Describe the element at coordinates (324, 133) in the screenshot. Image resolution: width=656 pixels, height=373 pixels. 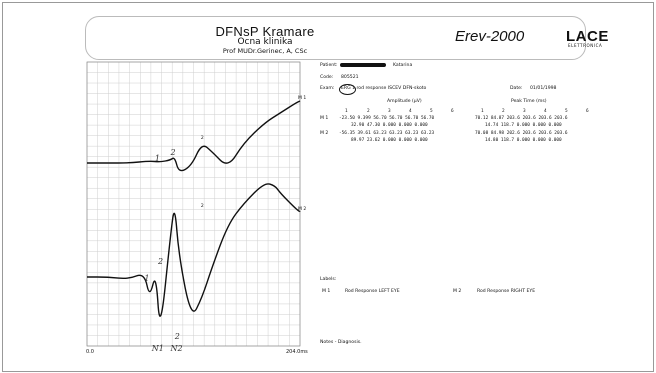
I see `row-label-m2: M 2` at that location.